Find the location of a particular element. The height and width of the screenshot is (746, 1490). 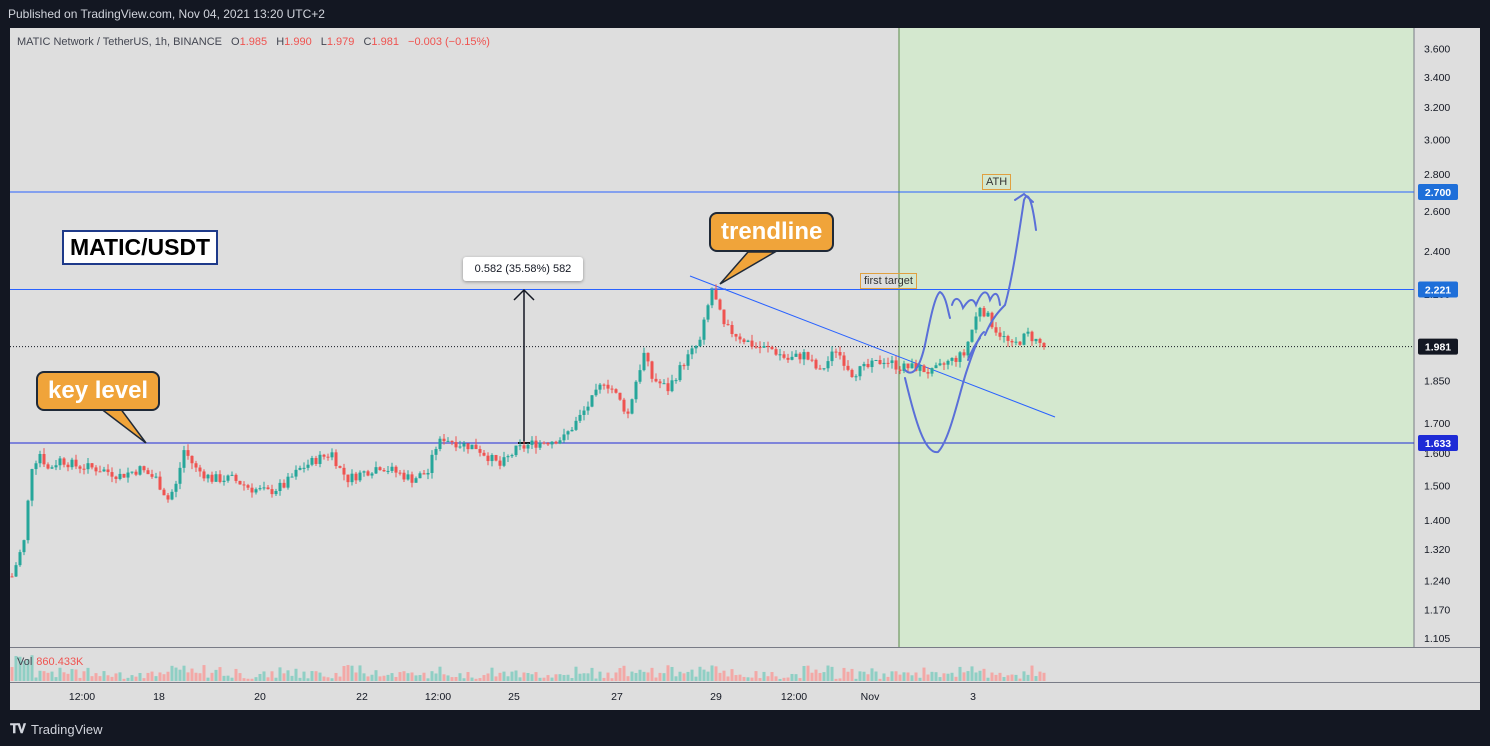

price-tick: 1.240 is located at coordinates (1437, 581).